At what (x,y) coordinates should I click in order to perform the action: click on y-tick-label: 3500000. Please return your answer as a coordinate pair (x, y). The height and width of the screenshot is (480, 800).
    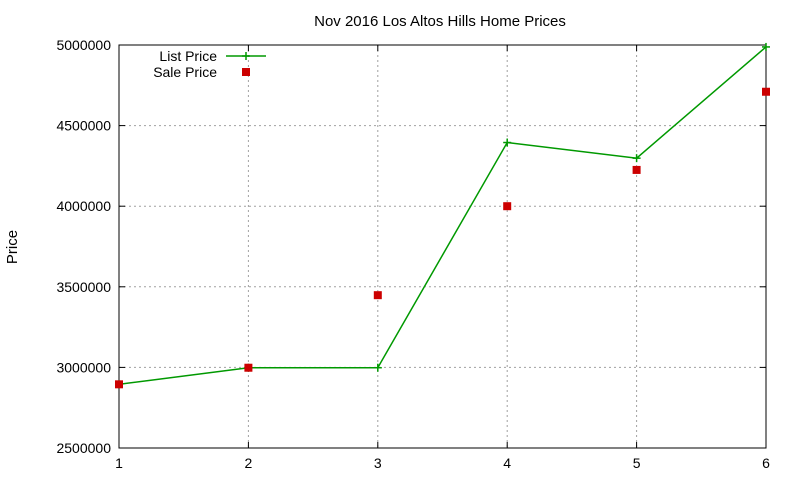
    Looking at the image, I should click on (83, 287).